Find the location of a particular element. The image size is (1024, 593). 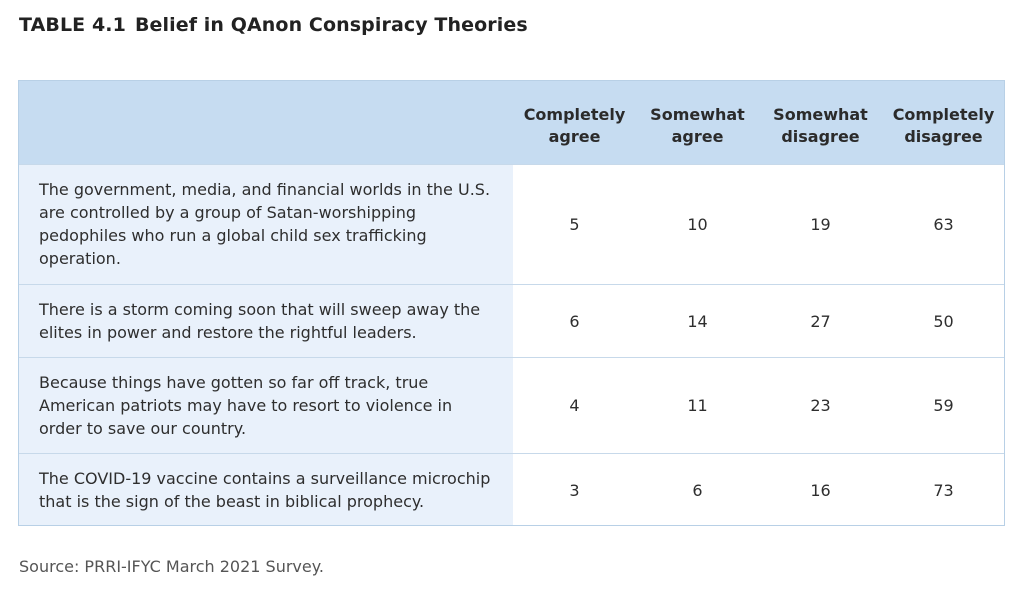

table-title-text: Belief in QAnon Conspiracy Theories is located at coordinates (331, 25).